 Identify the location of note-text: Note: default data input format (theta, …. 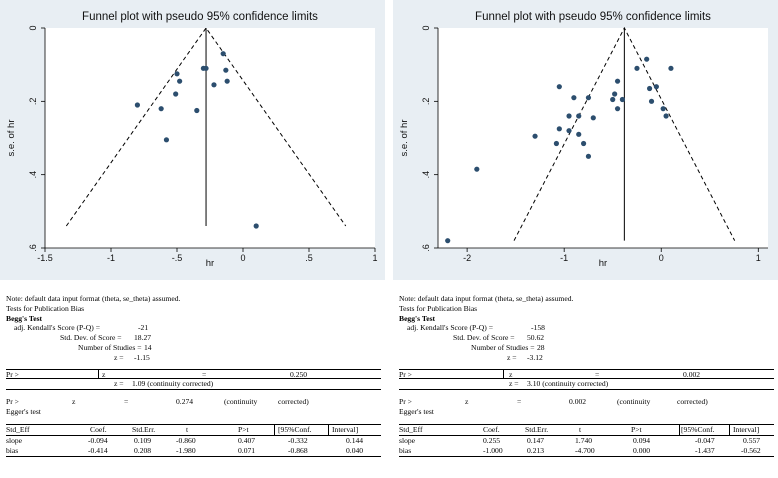
(93, 298).